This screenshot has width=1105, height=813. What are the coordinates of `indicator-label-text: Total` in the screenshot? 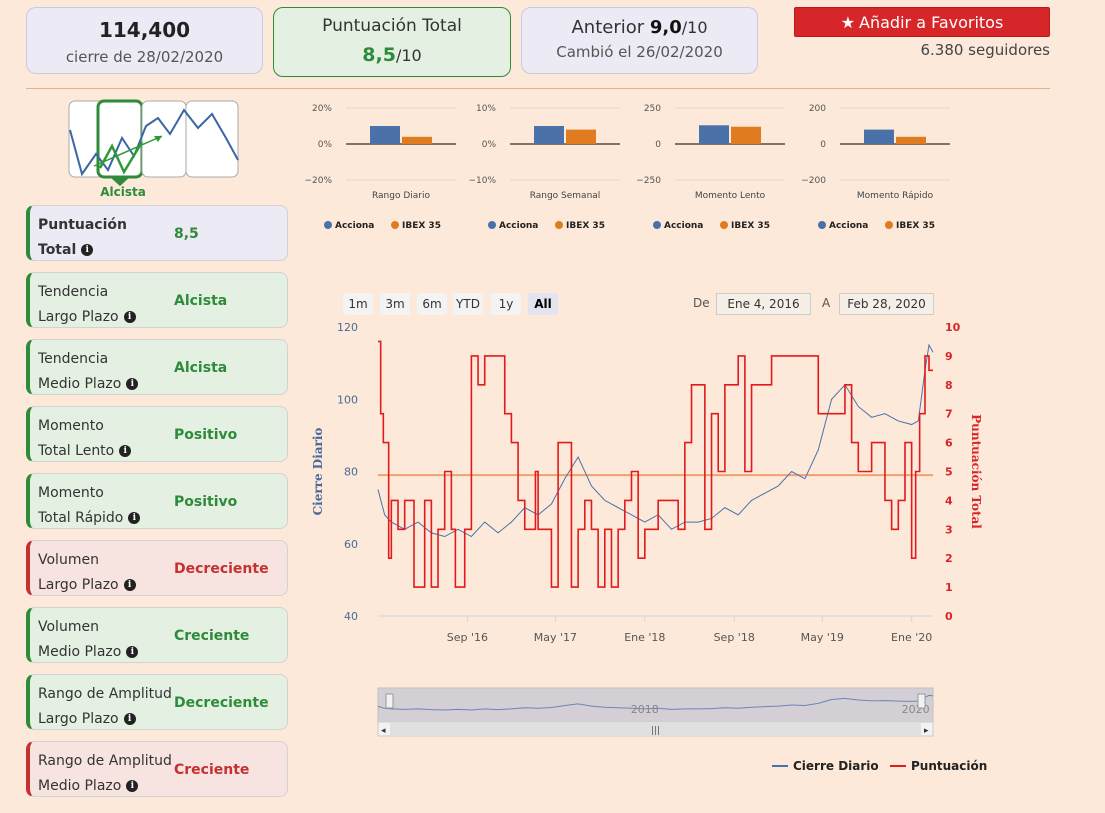 It's located at (57, 250).